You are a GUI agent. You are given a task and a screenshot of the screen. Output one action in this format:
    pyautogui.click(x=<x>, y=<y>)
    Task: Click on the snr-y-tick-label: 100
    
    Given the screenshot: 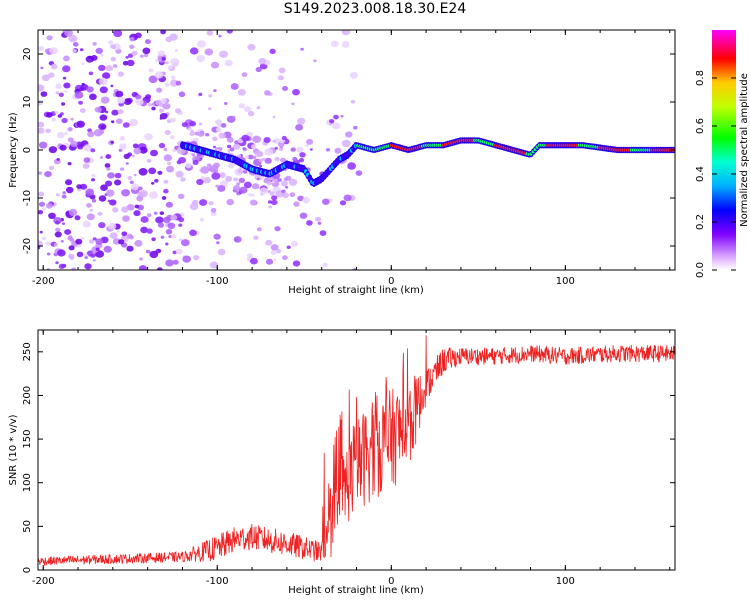 What is the action you would take?
    pyautogui.click(x=27, y=482)
    